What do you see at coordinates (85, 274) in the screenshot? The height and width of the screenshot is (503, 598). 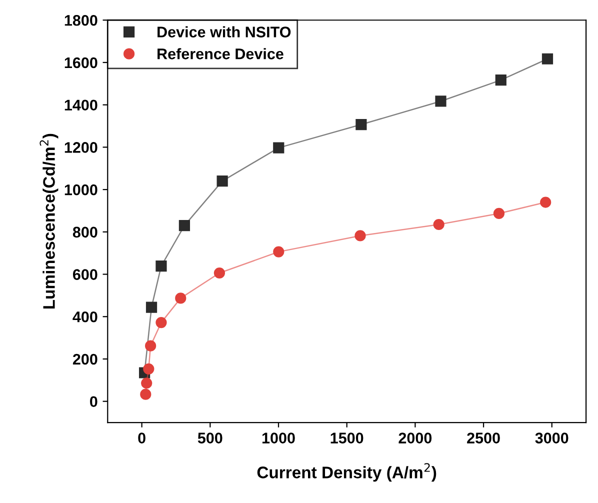 I see `y-tick-label: 600` at bounding box center [85, 274].